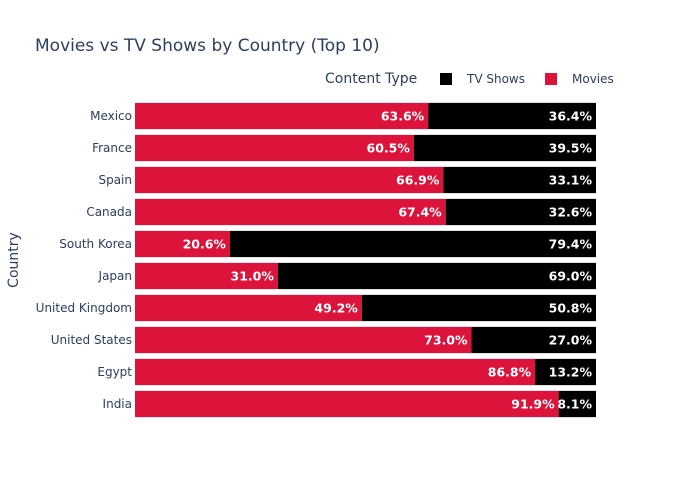 This screenshot has width=700, height=500. Describe the element at coordinates (109, 212) in the screenshot. I see `y-tick-canada: Canada` at that location.